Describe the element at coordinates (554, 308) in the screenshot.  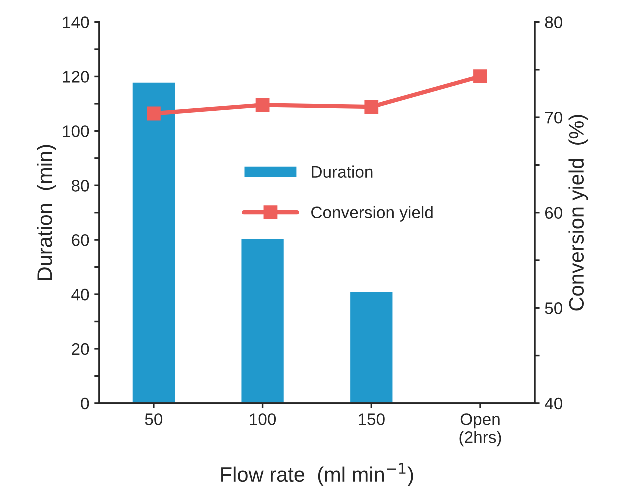
I see `y2-tick-label: 50` at that location.